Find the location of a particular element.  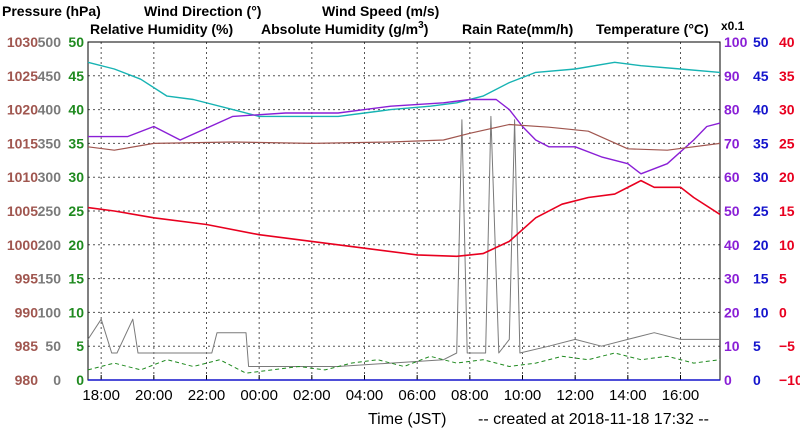

legend-absolute-humidity-close: ) is located at coordinates (426, 29).